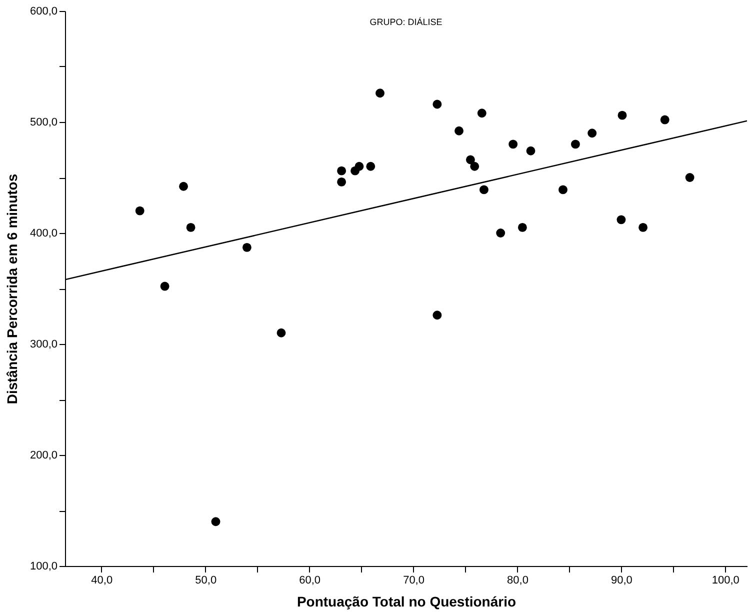 This screenshot has width=752, height=614. Describe the element at coordinates (44, 566) in the screenshot. I see `y-tick-label: 100,0` at that location.